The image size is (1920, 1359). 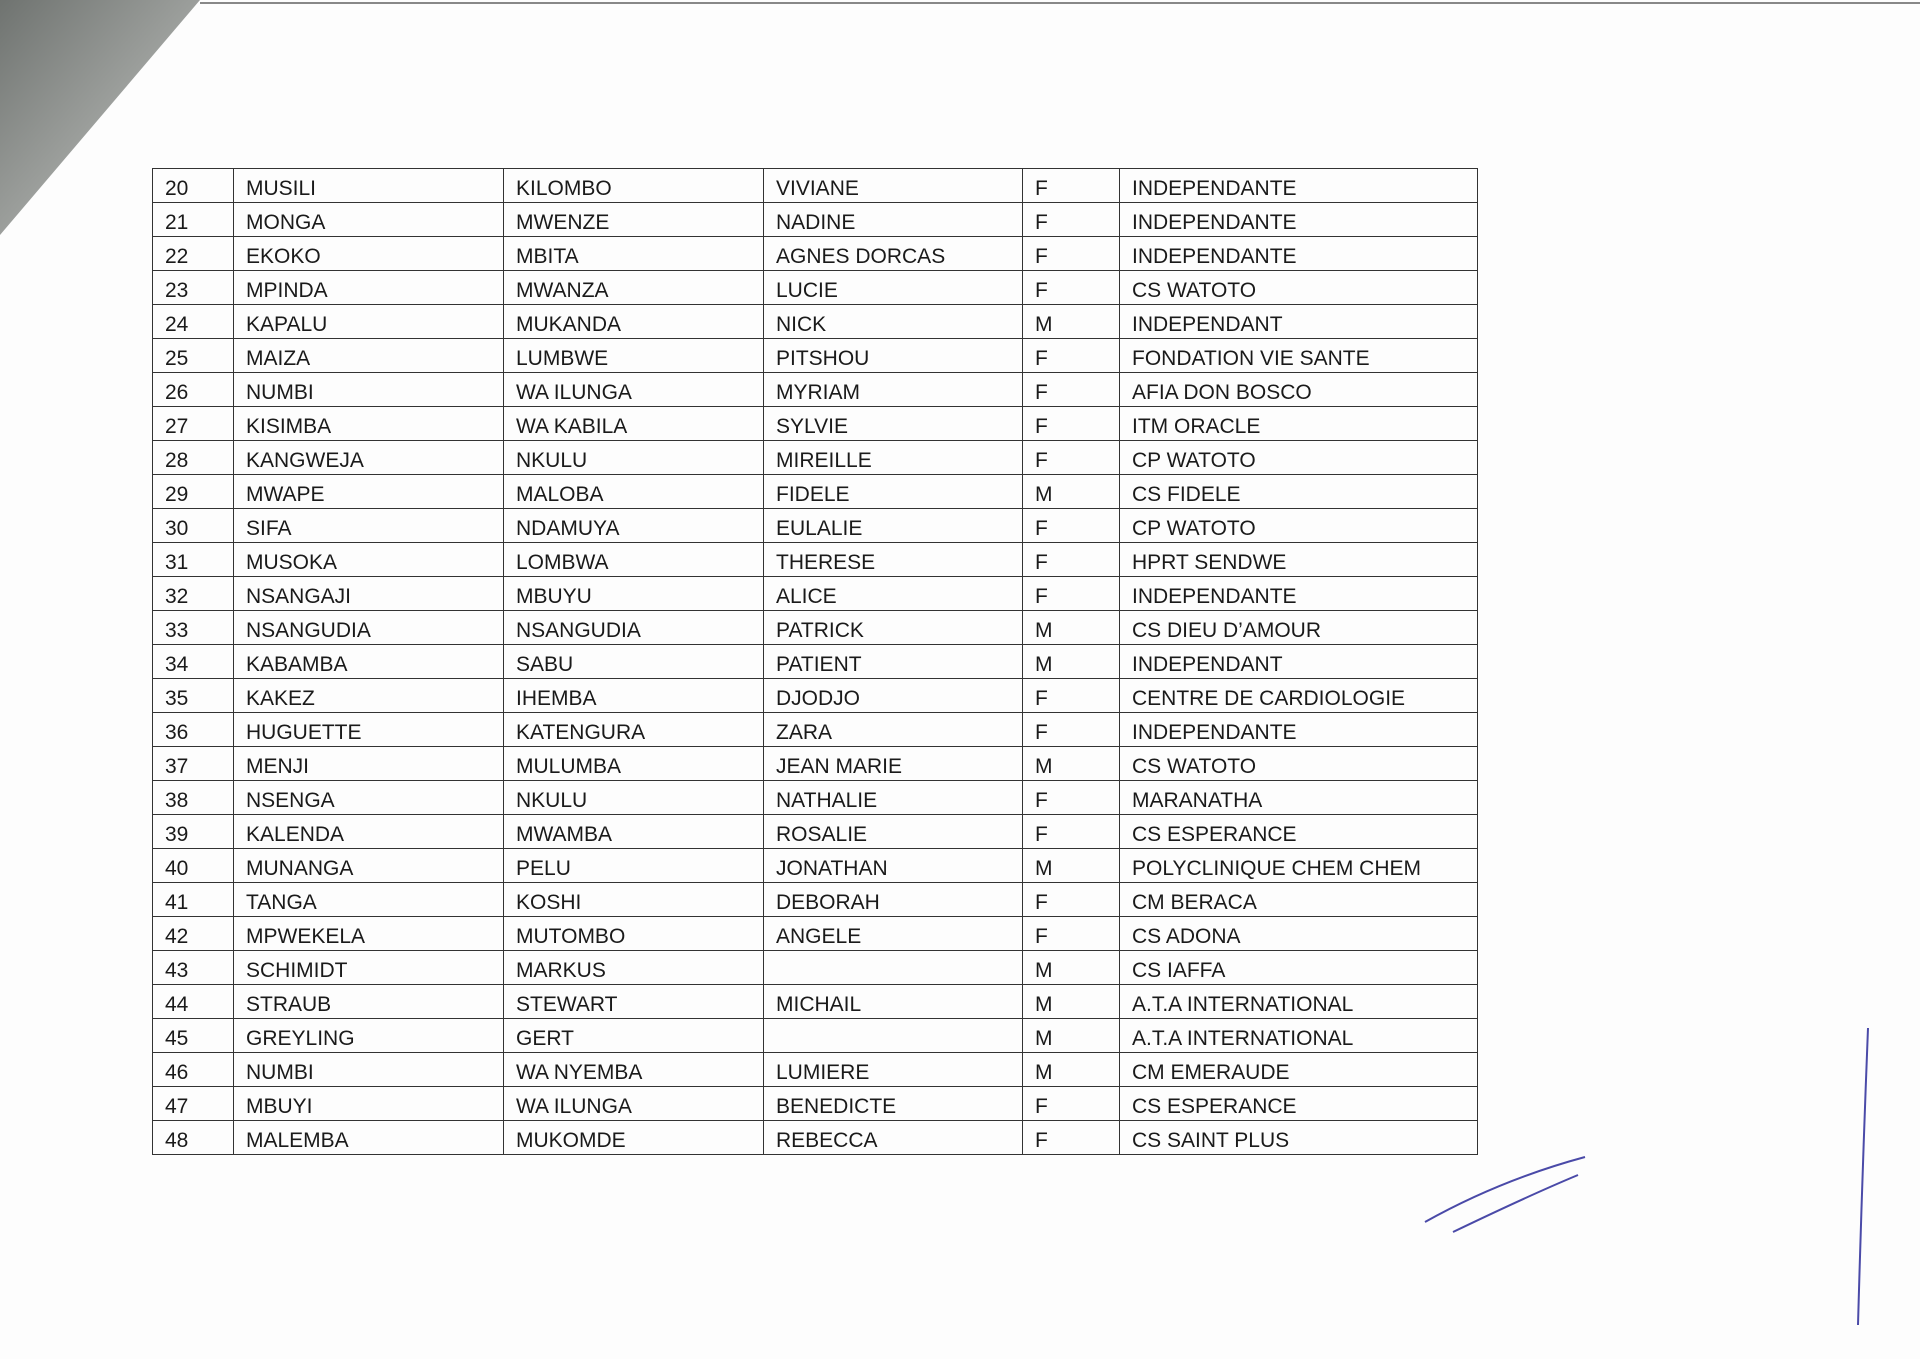 I want to click on row-number: 43, so click(x=193, y=967).